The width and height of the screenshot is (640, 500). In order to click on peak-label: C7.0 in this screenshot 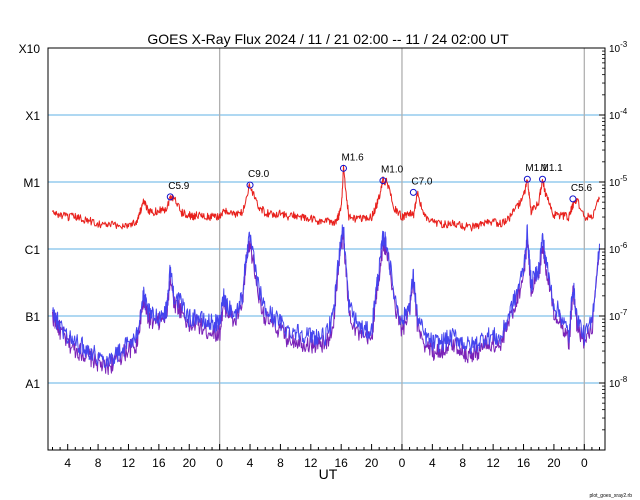, I will do `click(422, 181)`.